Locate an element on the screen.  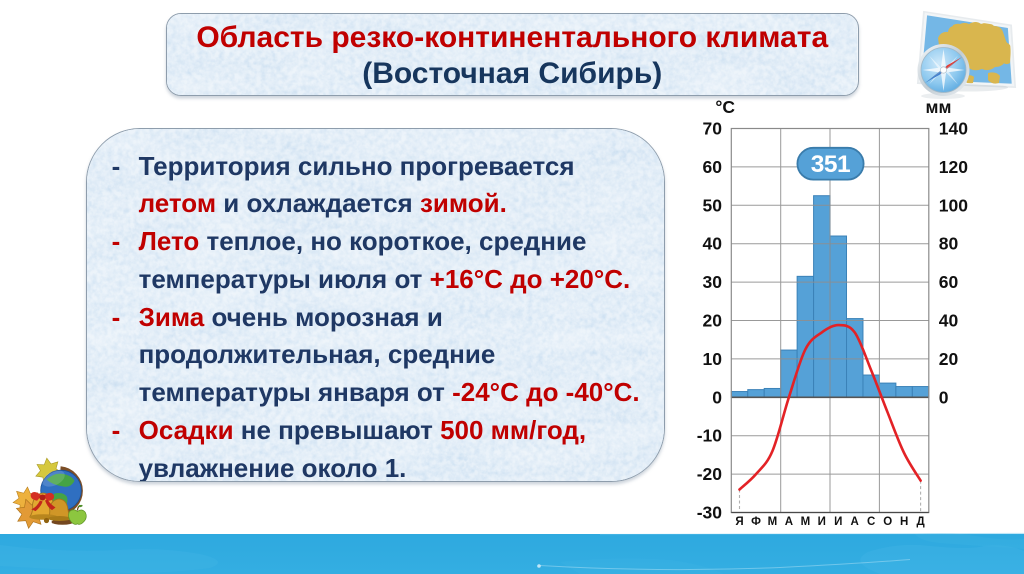
svg-text: 140 is located at coordinates (953, 129).